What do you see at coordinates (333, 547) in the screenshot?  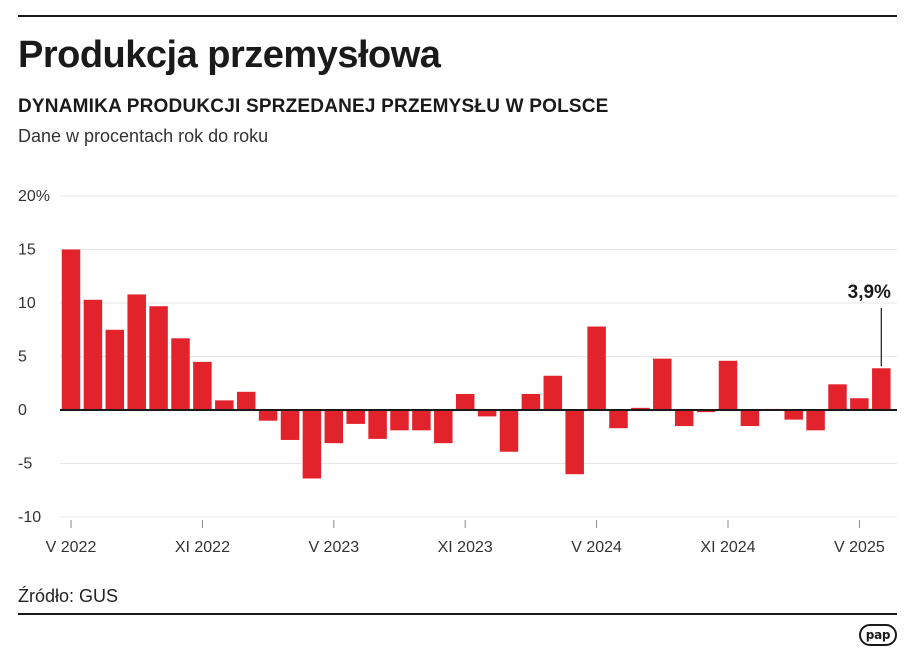 I see `x-tick-label: V 2023` at bounding box center [333, 547].